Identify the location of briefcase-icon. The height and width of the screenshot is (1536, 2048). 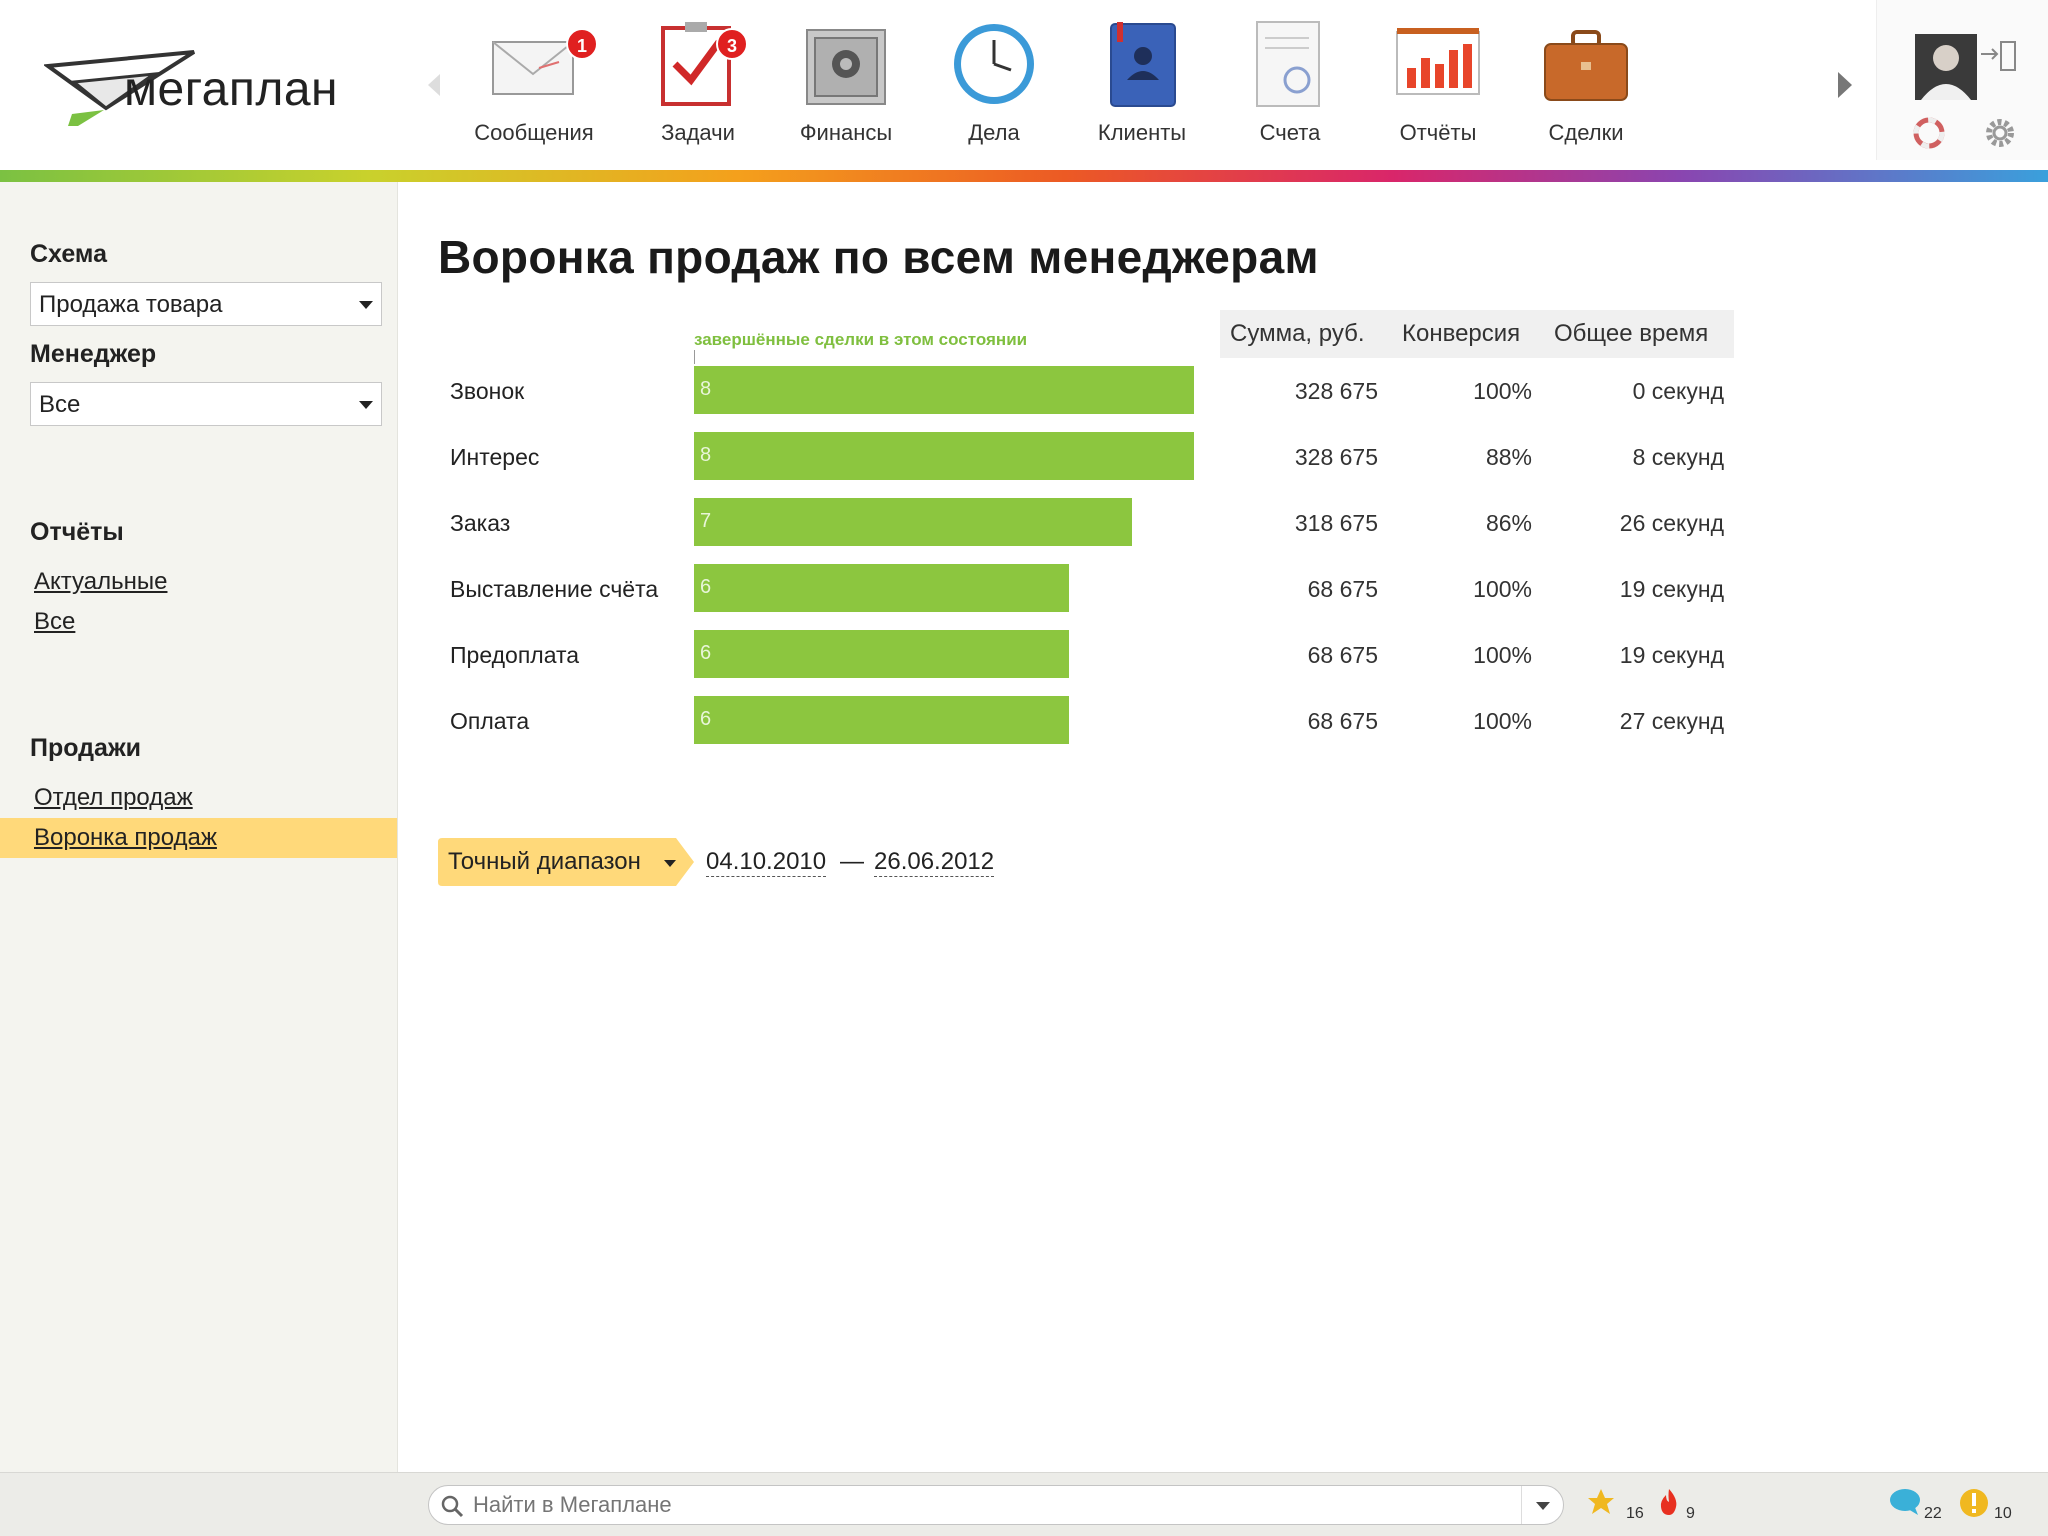
(1586, 63).